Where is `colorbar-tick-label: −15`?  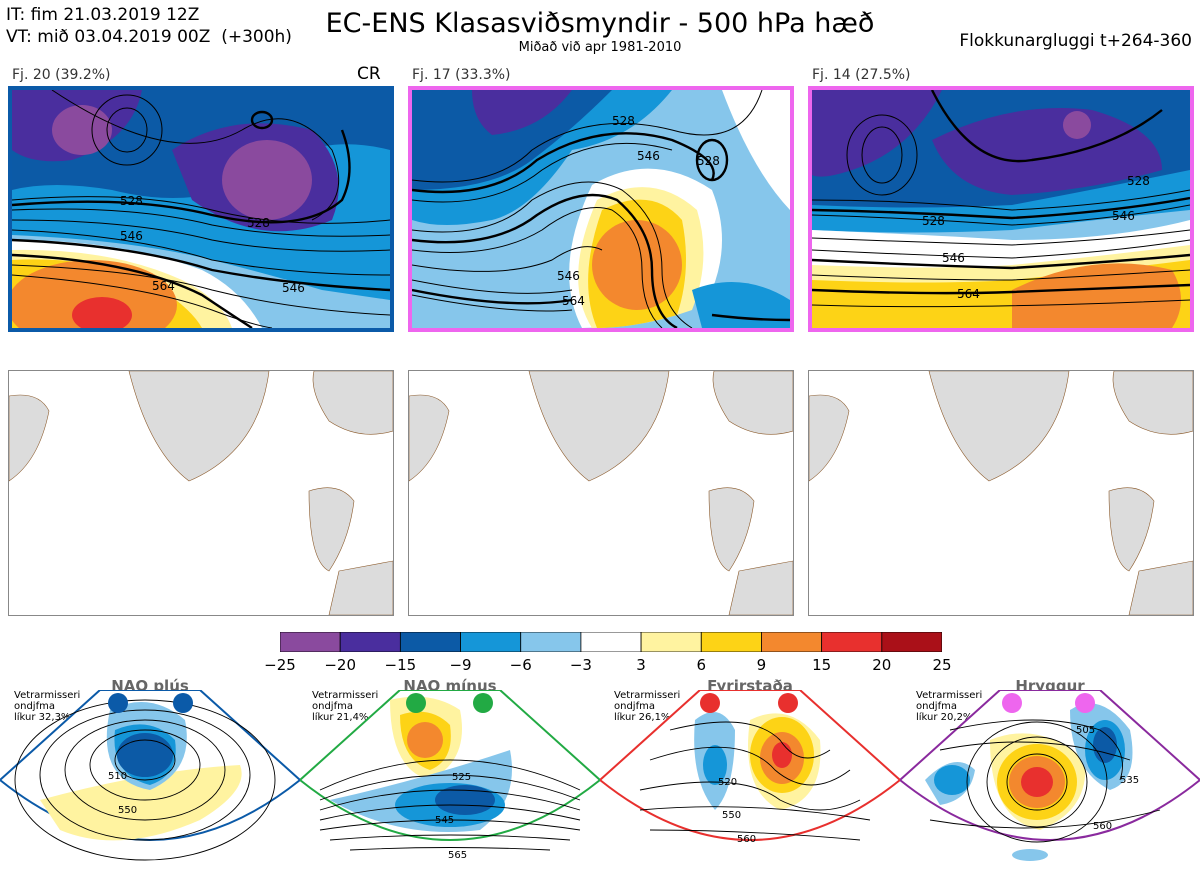
colorbar-tick-label: −15 is located at coordinates (400, 665).